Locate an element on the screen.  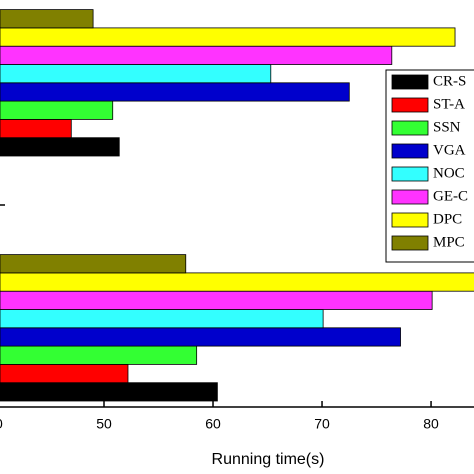
x-tick-label: 80 is located at coordinates (431, 424).